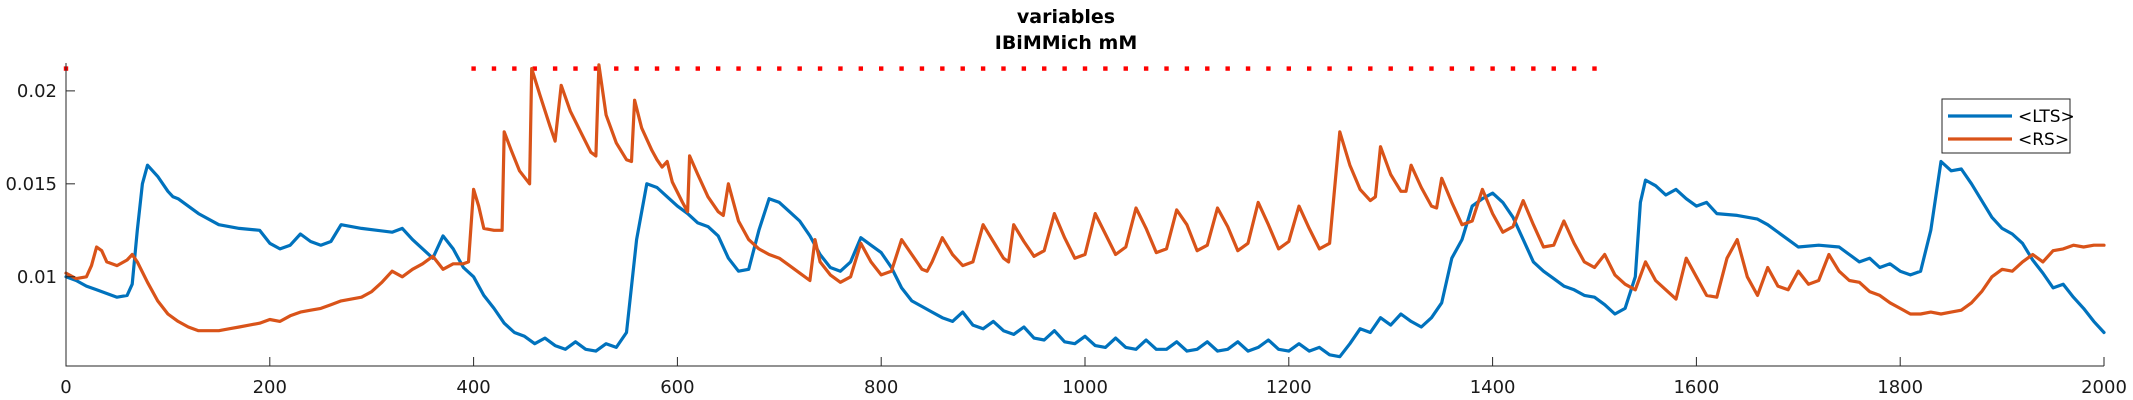 The height and width of the screenshot is (400, 2133). I want to click on x-axis: 0 200 400 600 800 1000 1200 1400 1600 1800 2000, so click(1093, 377).